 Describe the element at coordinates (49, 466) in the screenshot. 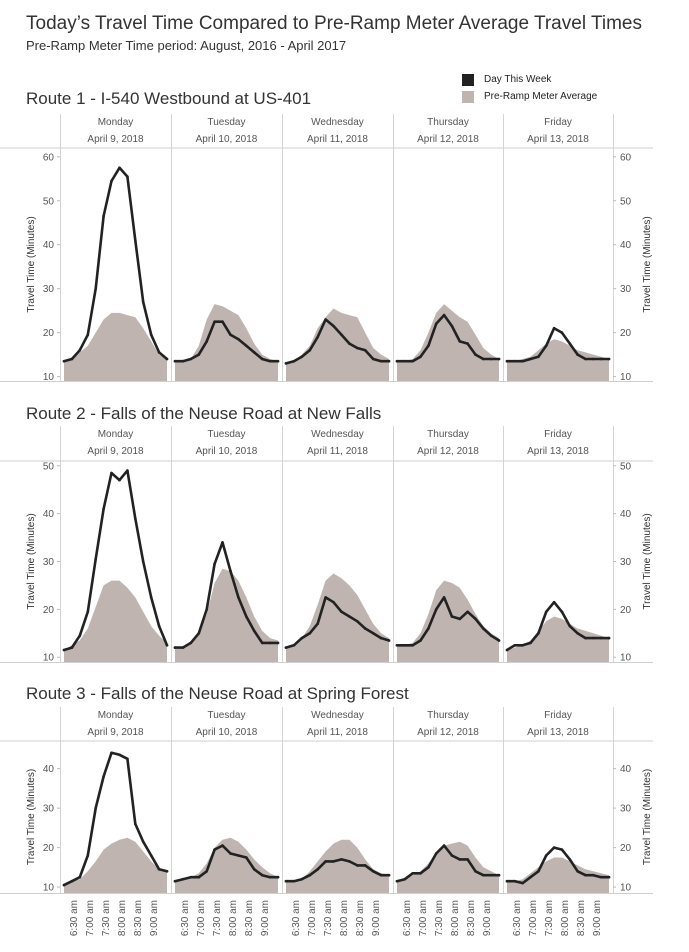

I see `y-tick-label-left: 50` at that location.